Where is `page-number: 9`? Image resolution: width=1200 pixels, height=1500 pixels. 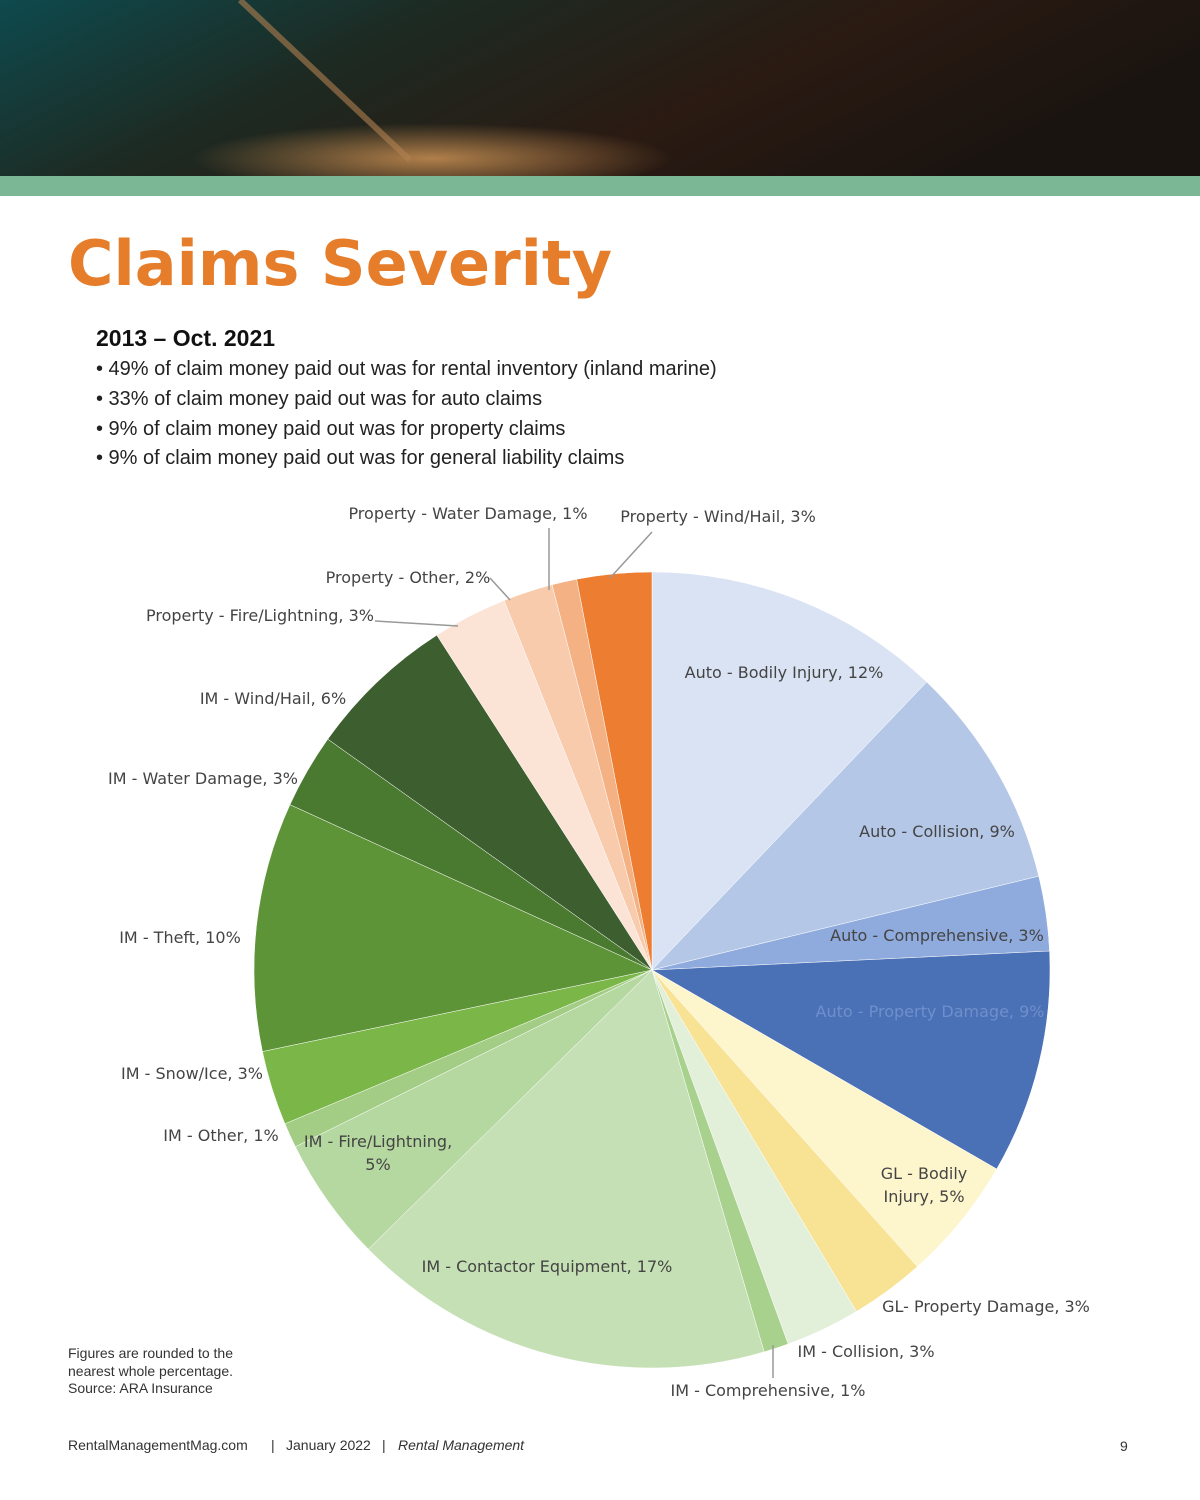 page-number: 9 is located at coordinates (1124, 1446).